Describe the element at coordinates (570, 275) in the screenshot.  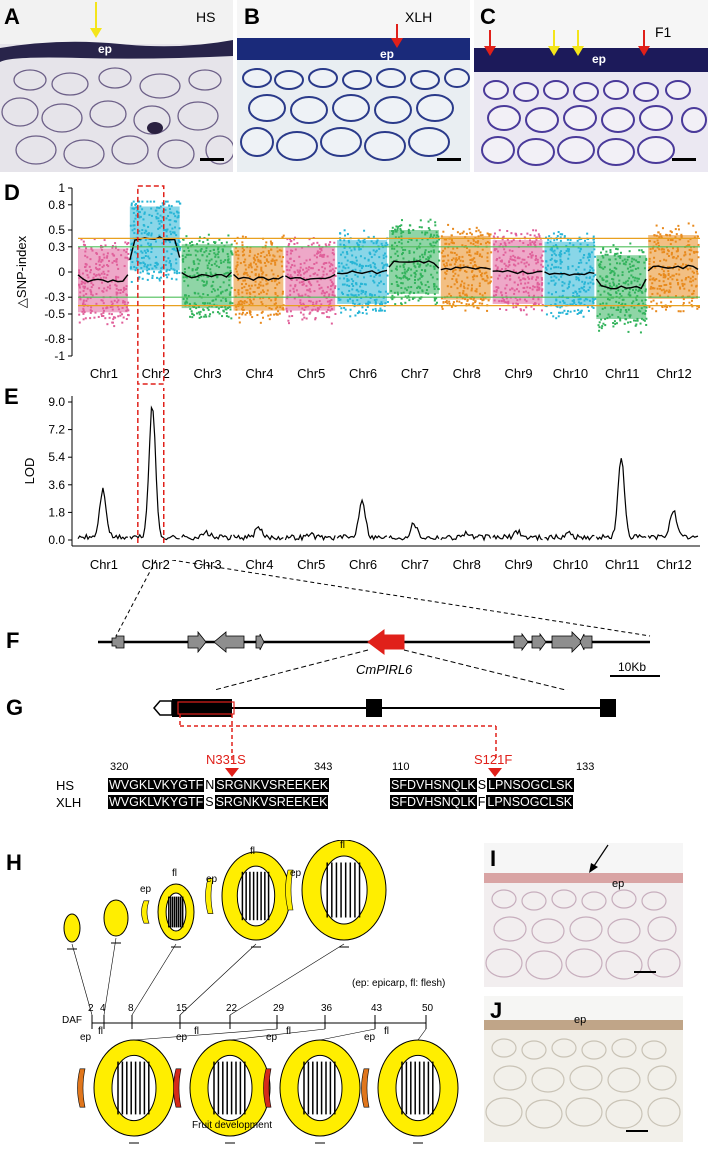
I see `snp-points-chr10` at that location.